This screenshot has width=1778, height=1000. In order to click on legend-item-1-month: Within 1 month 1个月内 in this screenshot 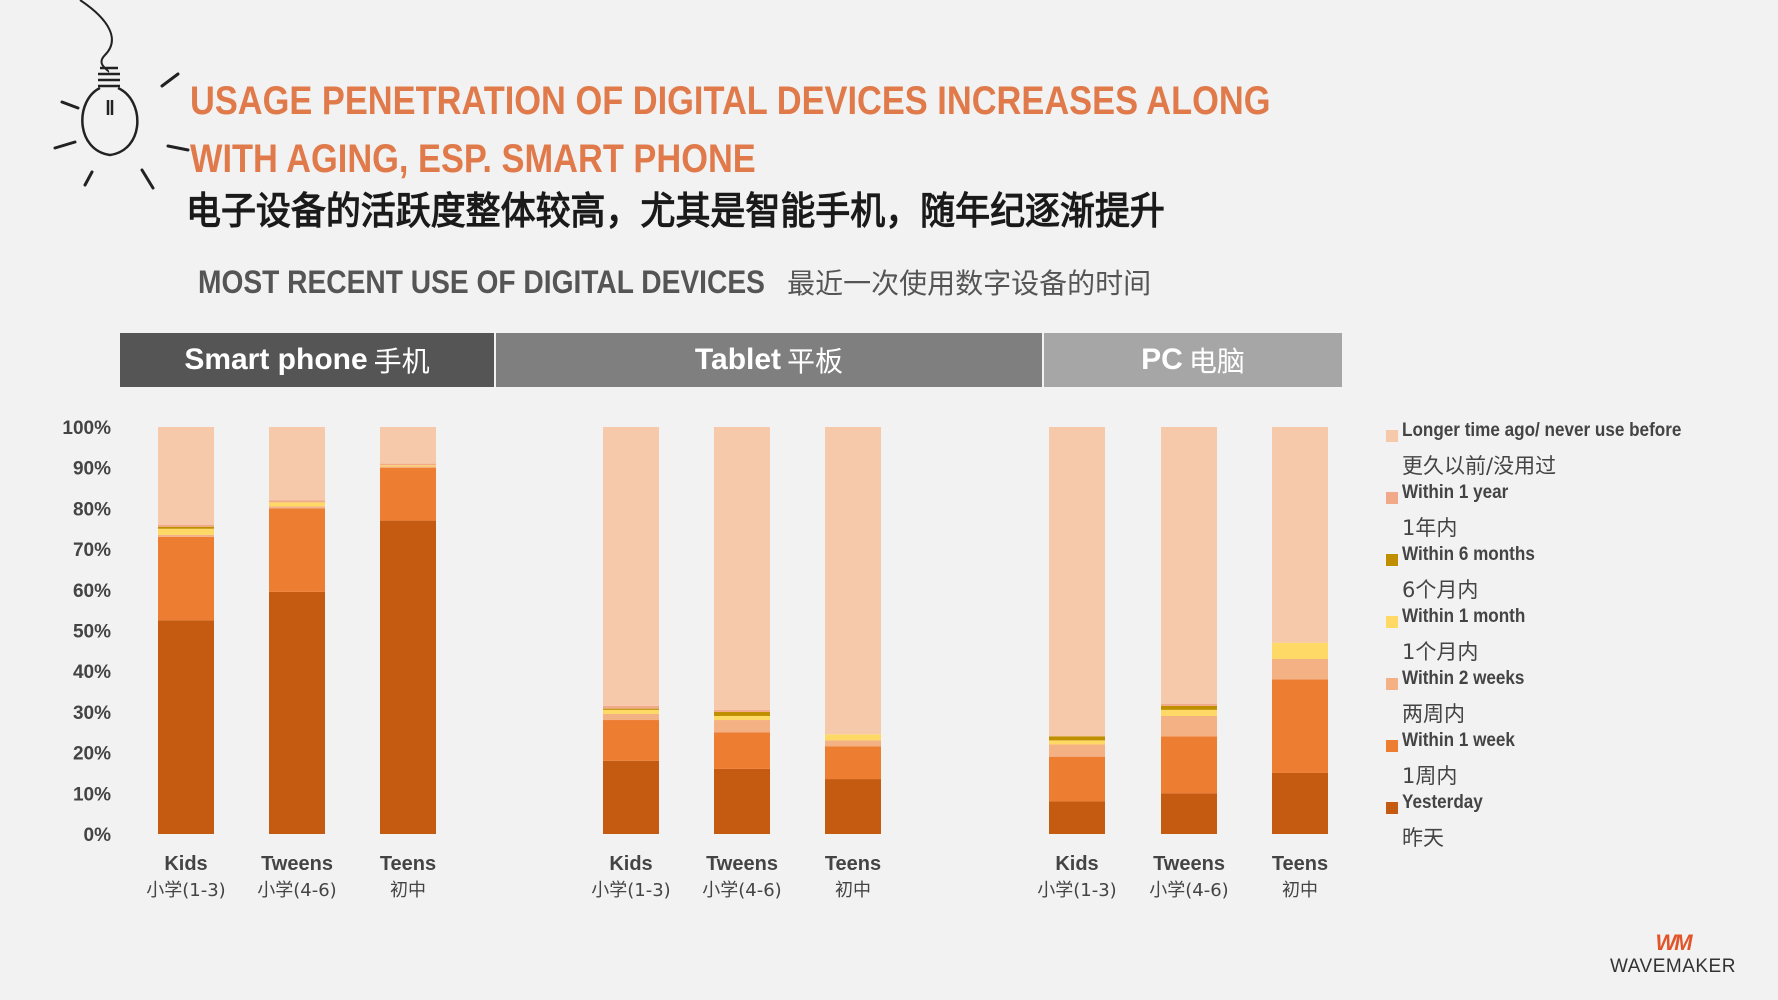, I will do `click(1576, 637)`.